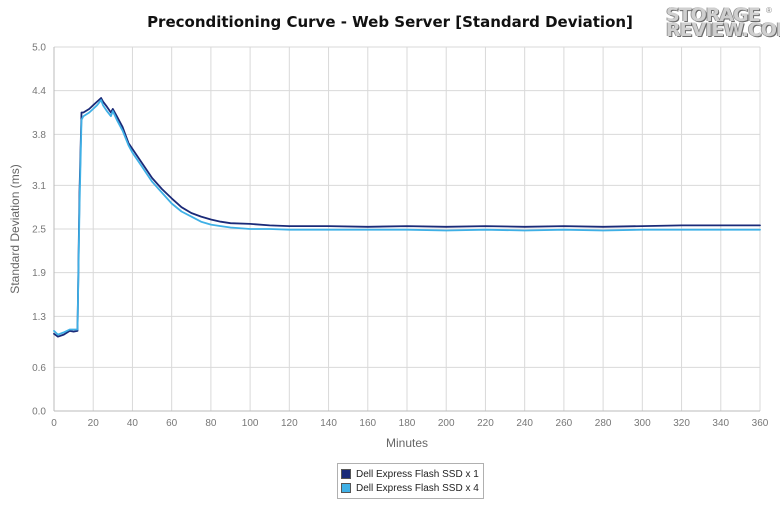  Describe the element at coordinates (446, 423) in the screenshot. I see `x-tick-label: 200` at that location.